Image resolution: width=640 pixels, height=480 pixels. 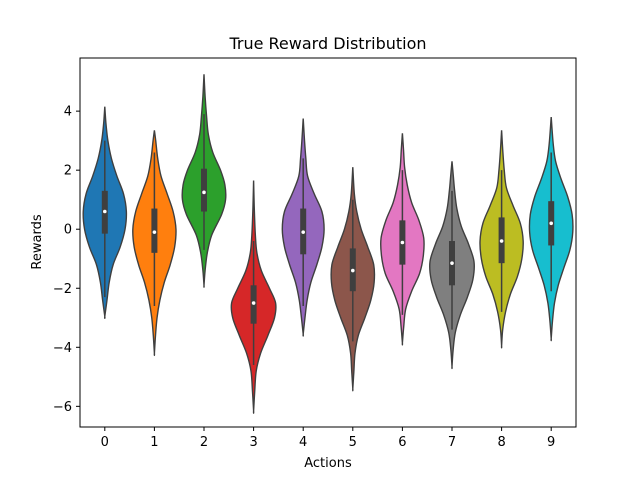 I want to click on chart-title: True Reward Distribution, so click(x=327, y=43).